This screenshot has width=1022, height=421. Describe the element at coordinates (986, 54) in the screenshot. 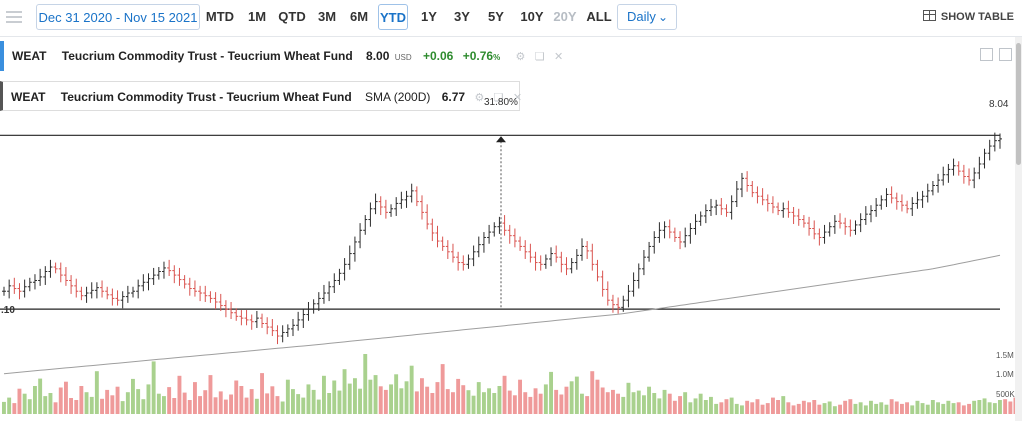

I see `download-icon` at that location.